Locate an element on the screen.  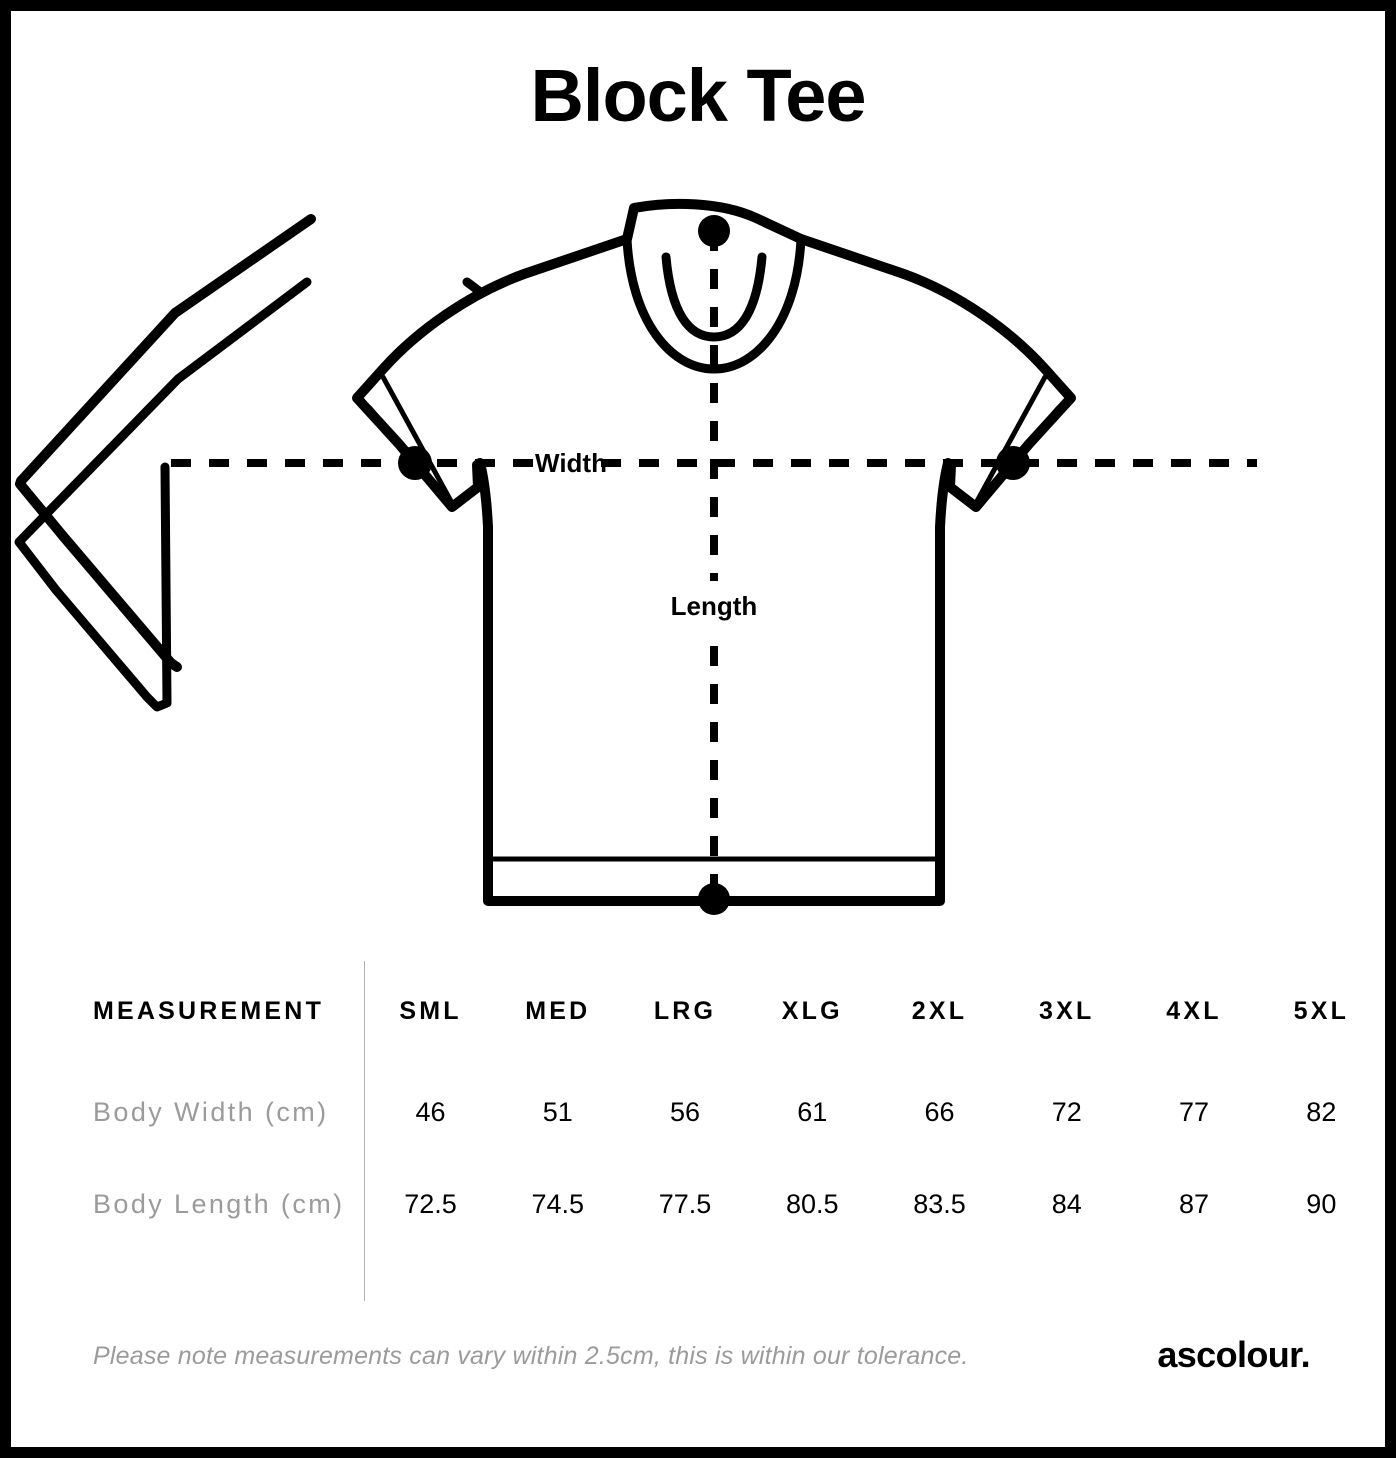
cell-body-length-sml: 72.5 is located at coordinates (430, 1203).